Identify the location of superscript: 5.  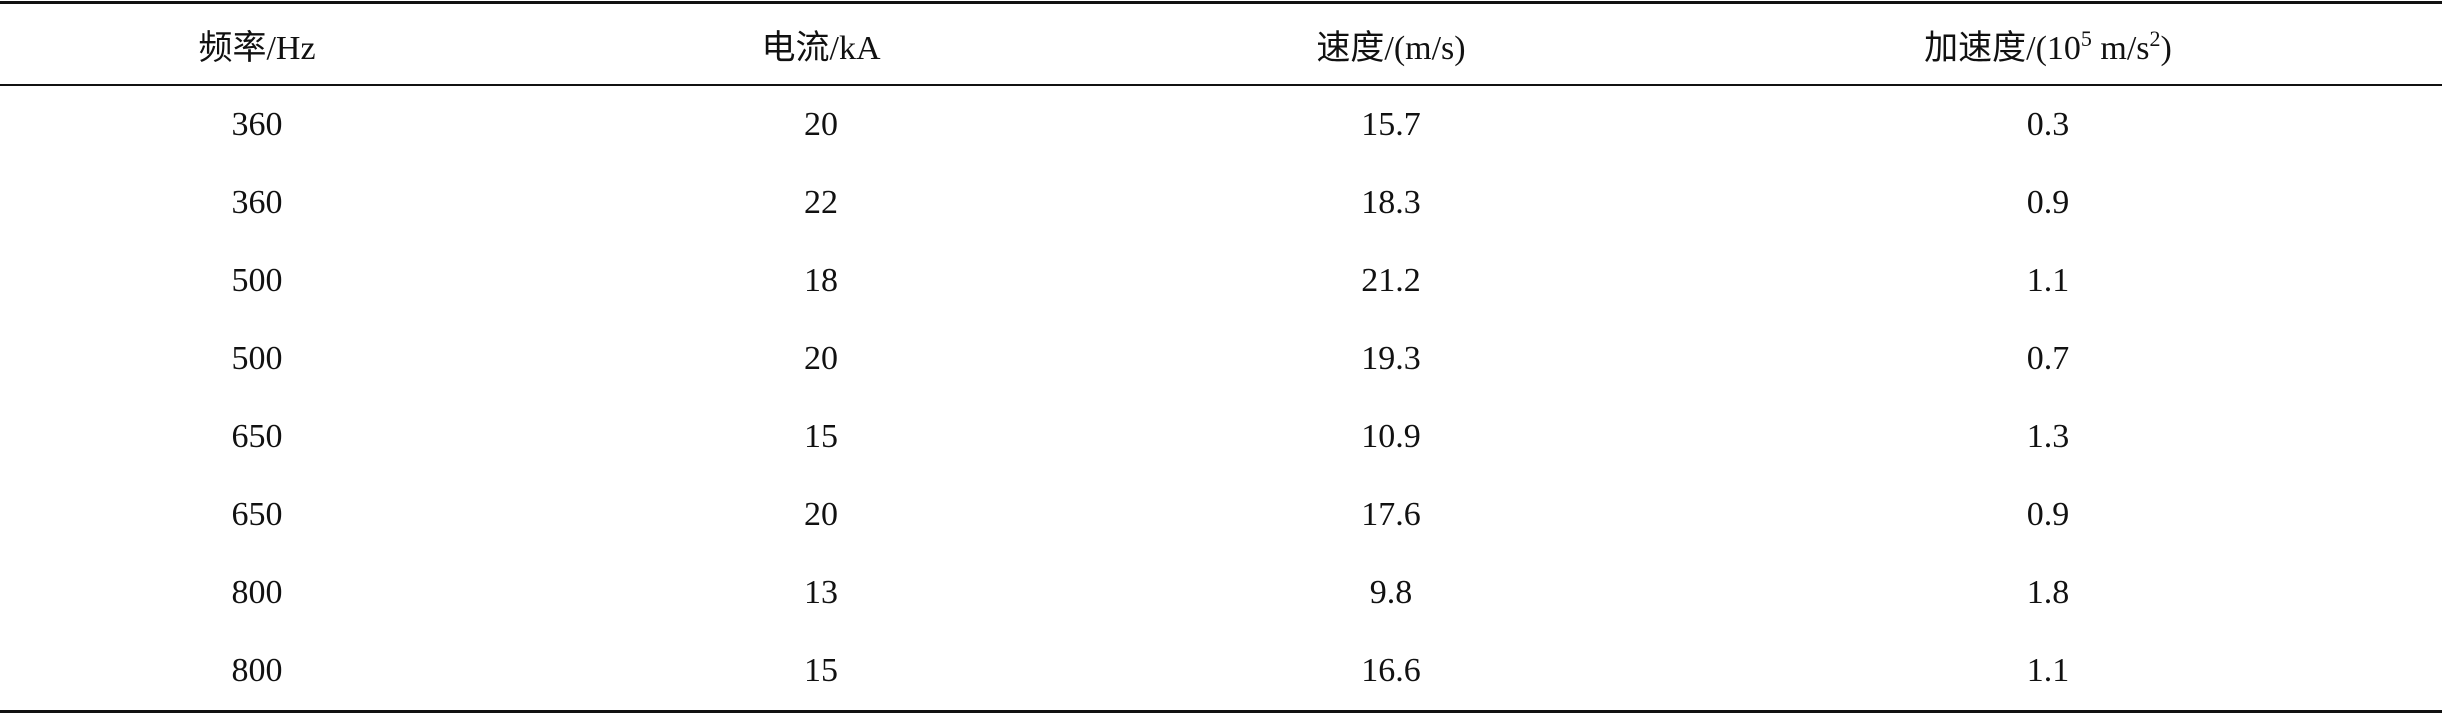
(2086, 38).